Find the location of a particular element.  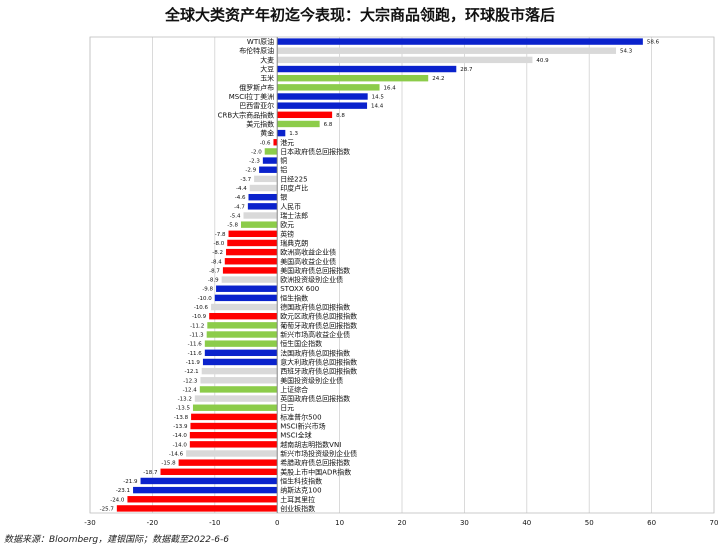

value-label: -12.1 is located at coordinates (191, 372).